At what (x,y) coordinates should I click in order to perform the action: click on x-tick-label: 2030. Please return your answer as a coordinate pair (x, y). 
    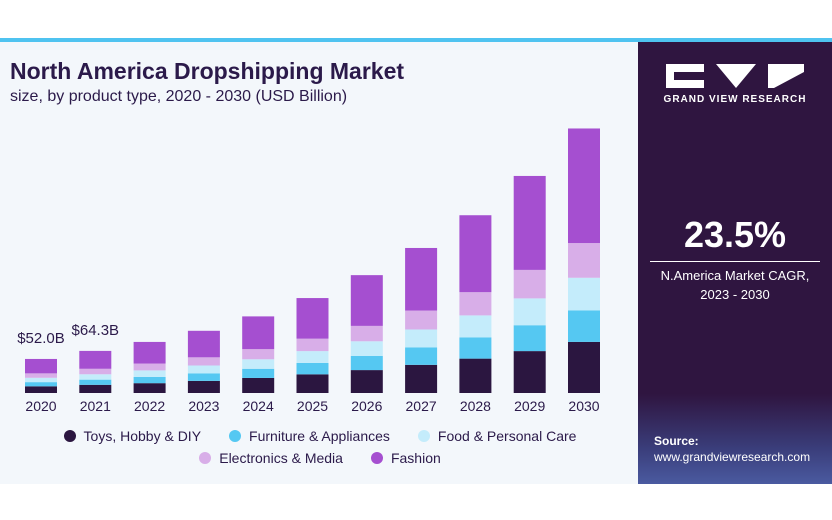
    Looking at the image, I should click on (583, 406).